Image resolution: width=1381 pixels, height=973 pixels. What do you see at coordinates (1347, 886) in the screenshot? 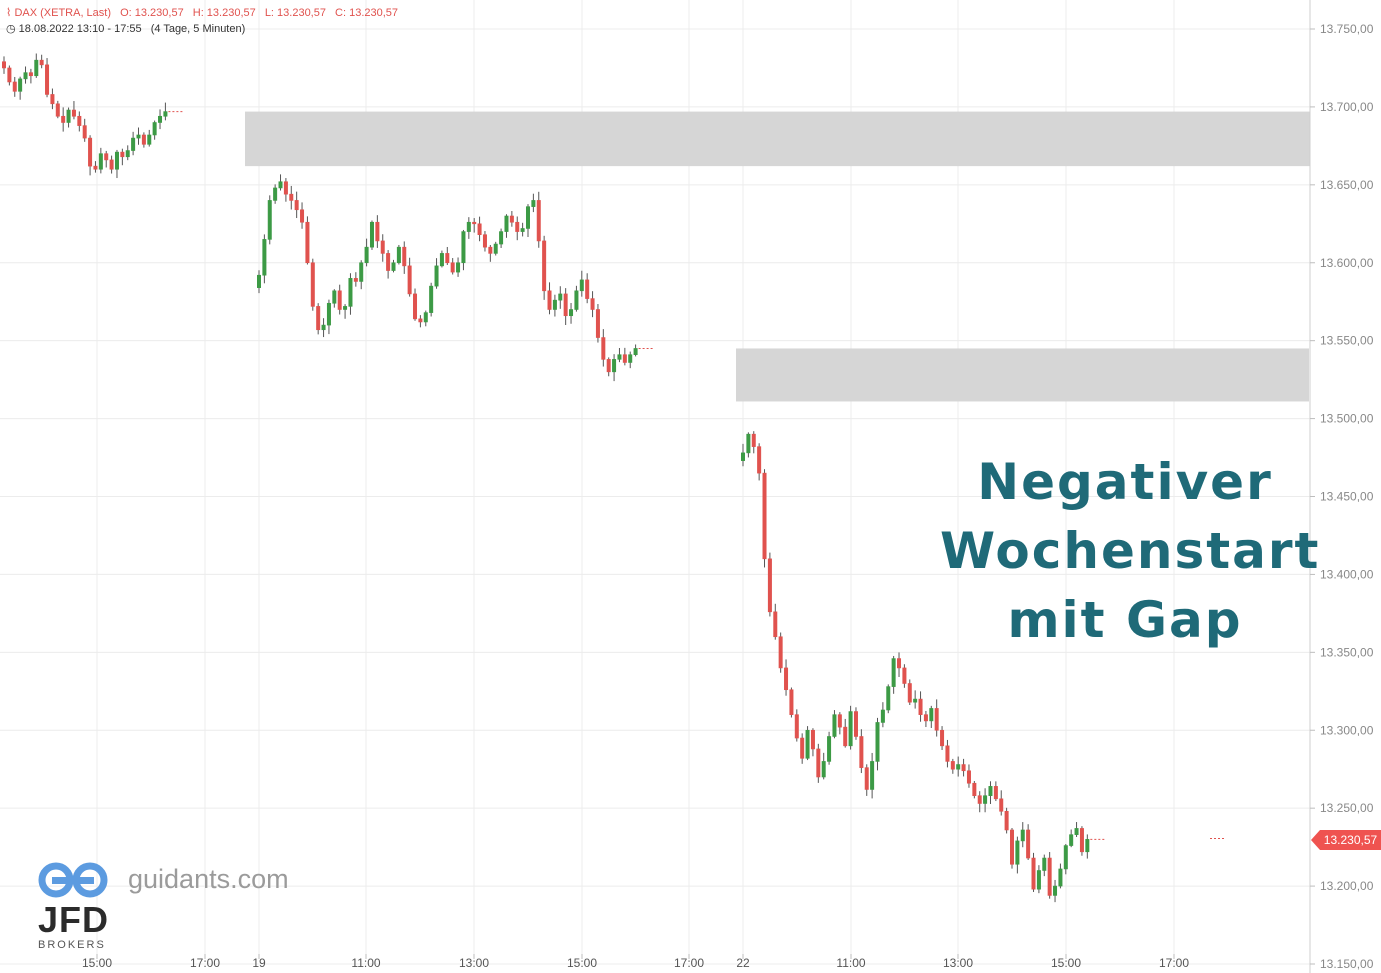
I see `y-tick-label: 13.200,00` at bounding box center [1347, 886].